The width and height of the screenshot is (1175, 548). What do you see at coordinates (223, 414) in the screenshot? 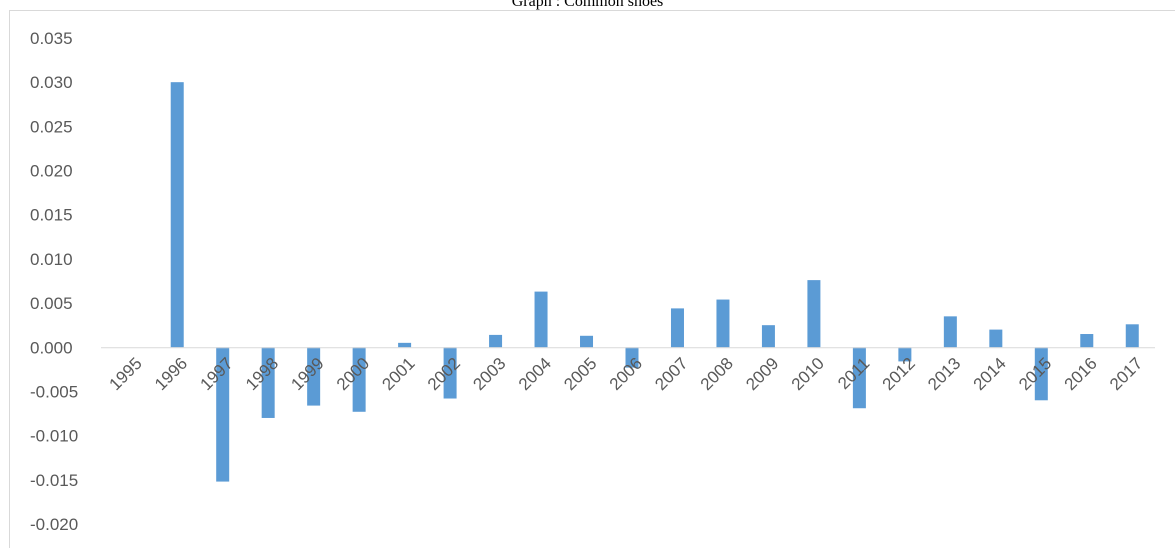
I see `bar-1997` at bounding box center [223, 414].